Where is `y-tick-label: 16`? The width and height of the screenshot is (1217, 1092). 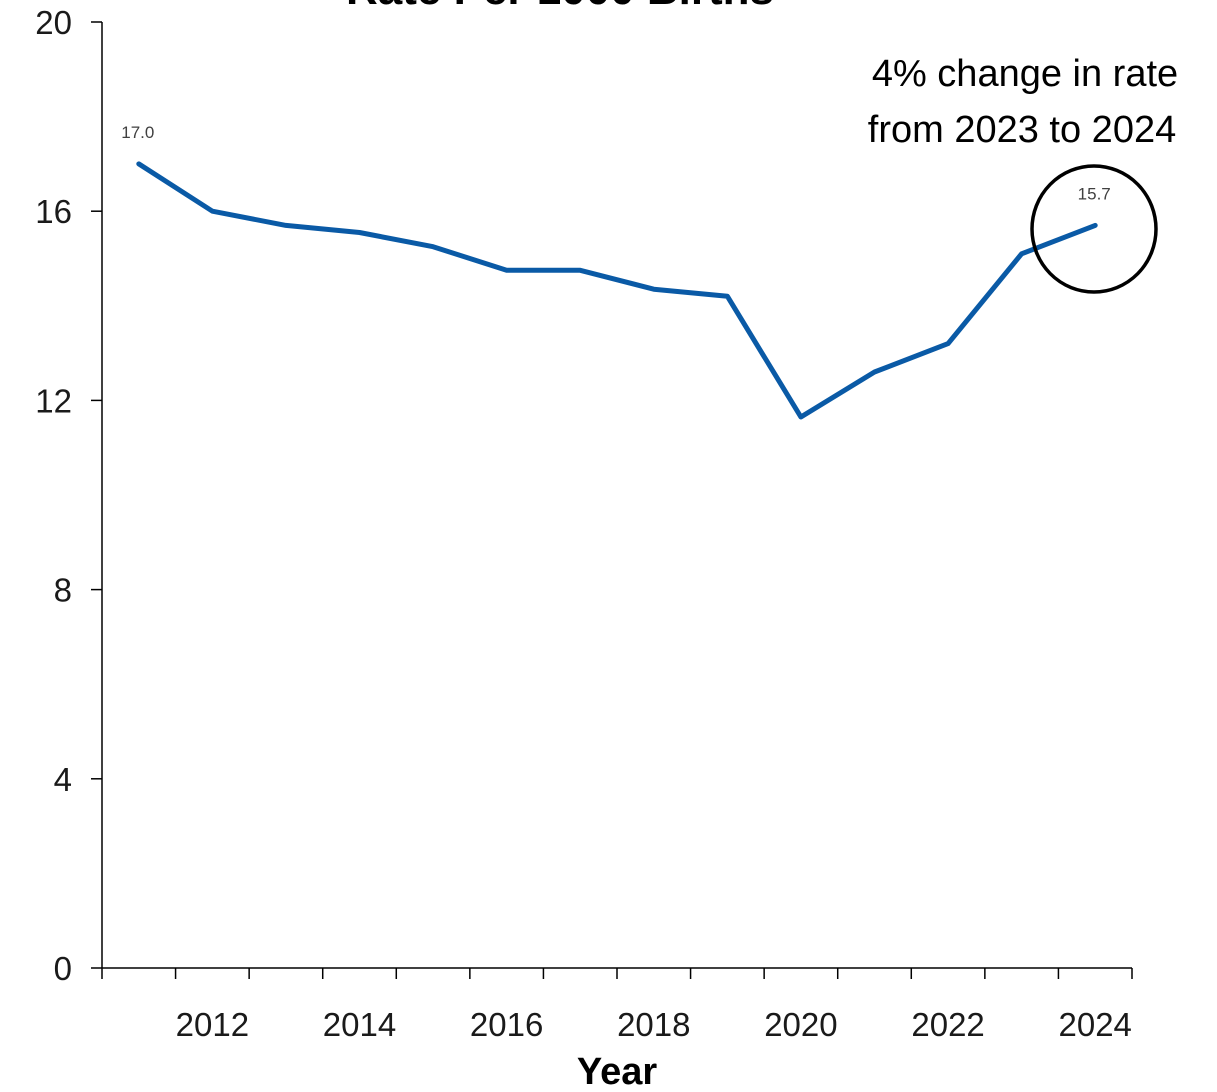 y-tick-label: 16 is located at coordinates (53, 211).